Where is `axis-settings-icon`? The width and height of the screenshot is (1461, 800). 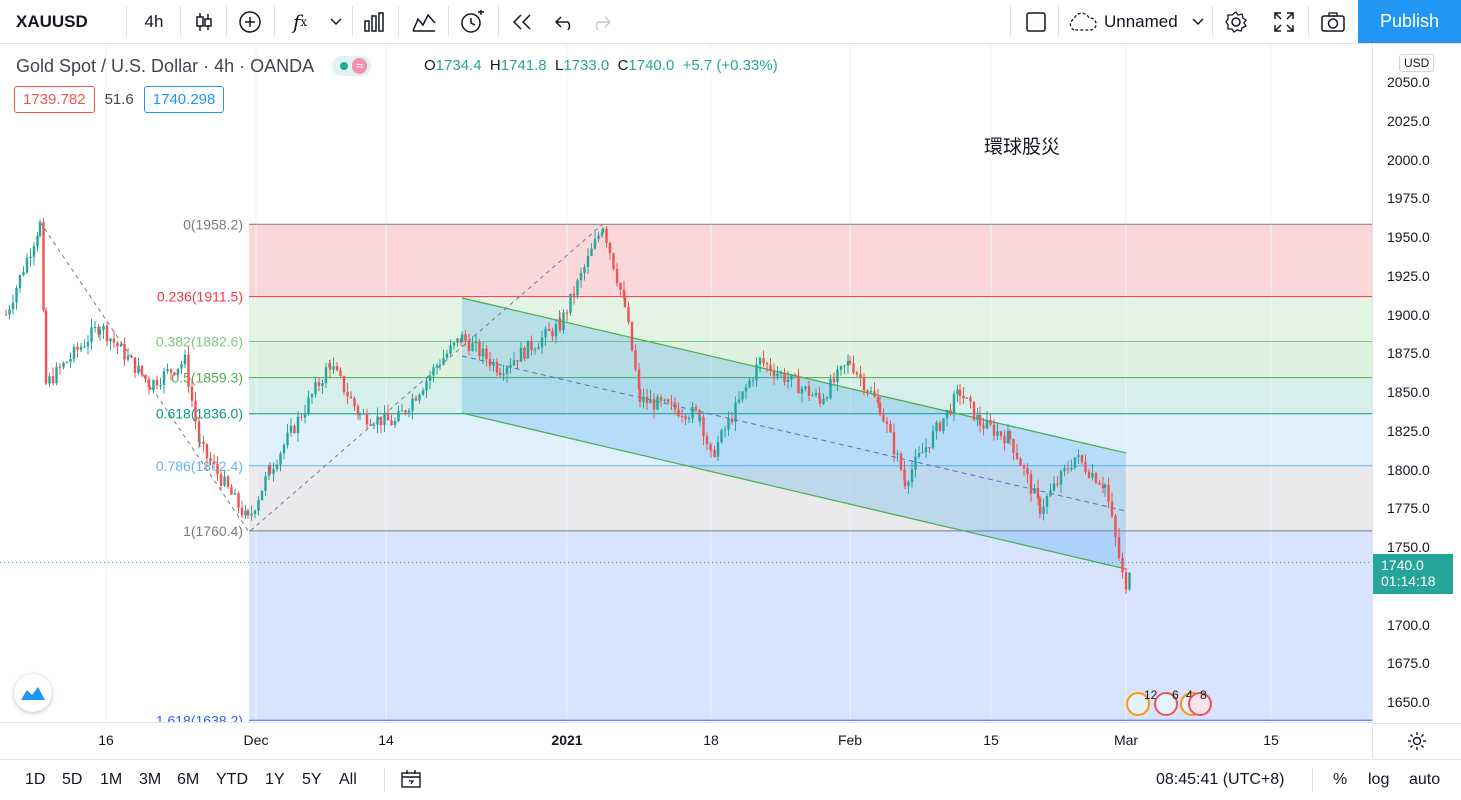
axis-settings-icon is located at coordinates (1416, 740).